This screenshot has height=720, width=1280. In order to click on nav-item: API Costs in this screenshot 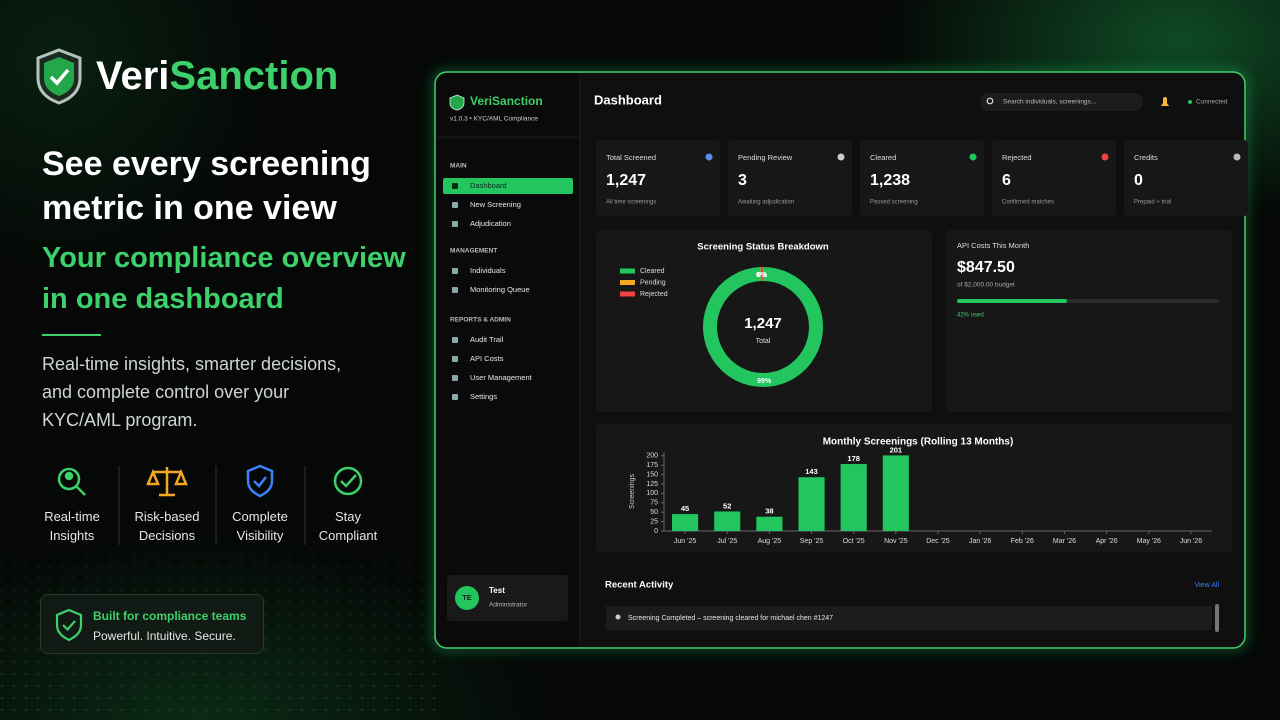, I will do `click(487, 358)`.